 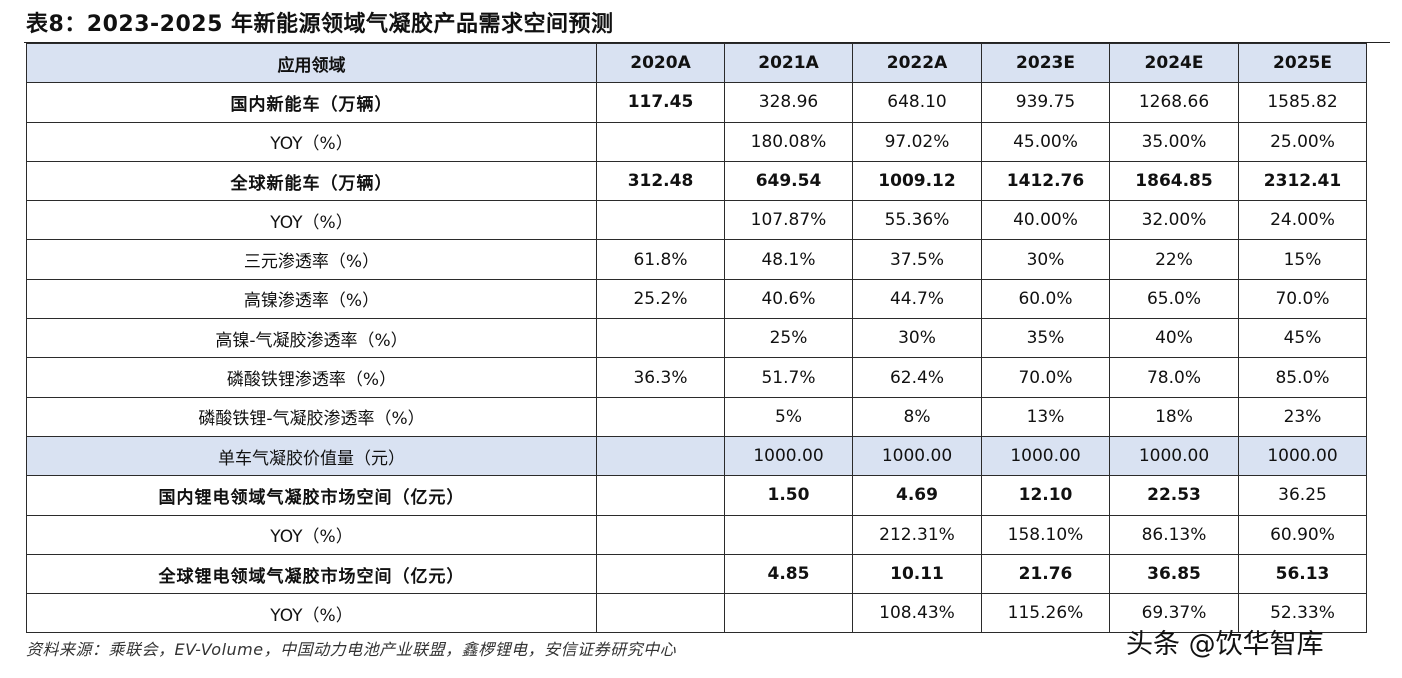 What do you see at coordinates (788, 416) in the screenshot?
I see `table-cell: 5%` at bounding box center [788, 416].